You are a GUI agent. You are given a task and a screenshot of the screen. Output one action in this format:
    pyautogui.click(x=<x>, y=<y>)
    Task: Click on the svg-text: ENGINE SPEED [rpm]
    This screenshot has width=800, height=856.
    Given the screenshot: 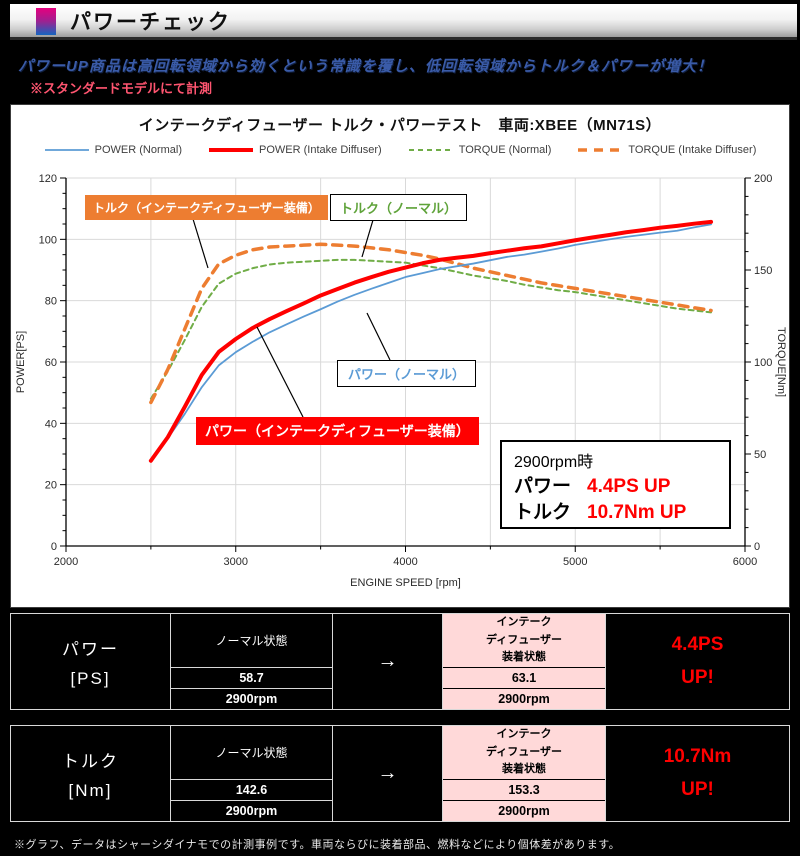 What is the action you would take?
    pyautogui.click(x=405, y=583)
    